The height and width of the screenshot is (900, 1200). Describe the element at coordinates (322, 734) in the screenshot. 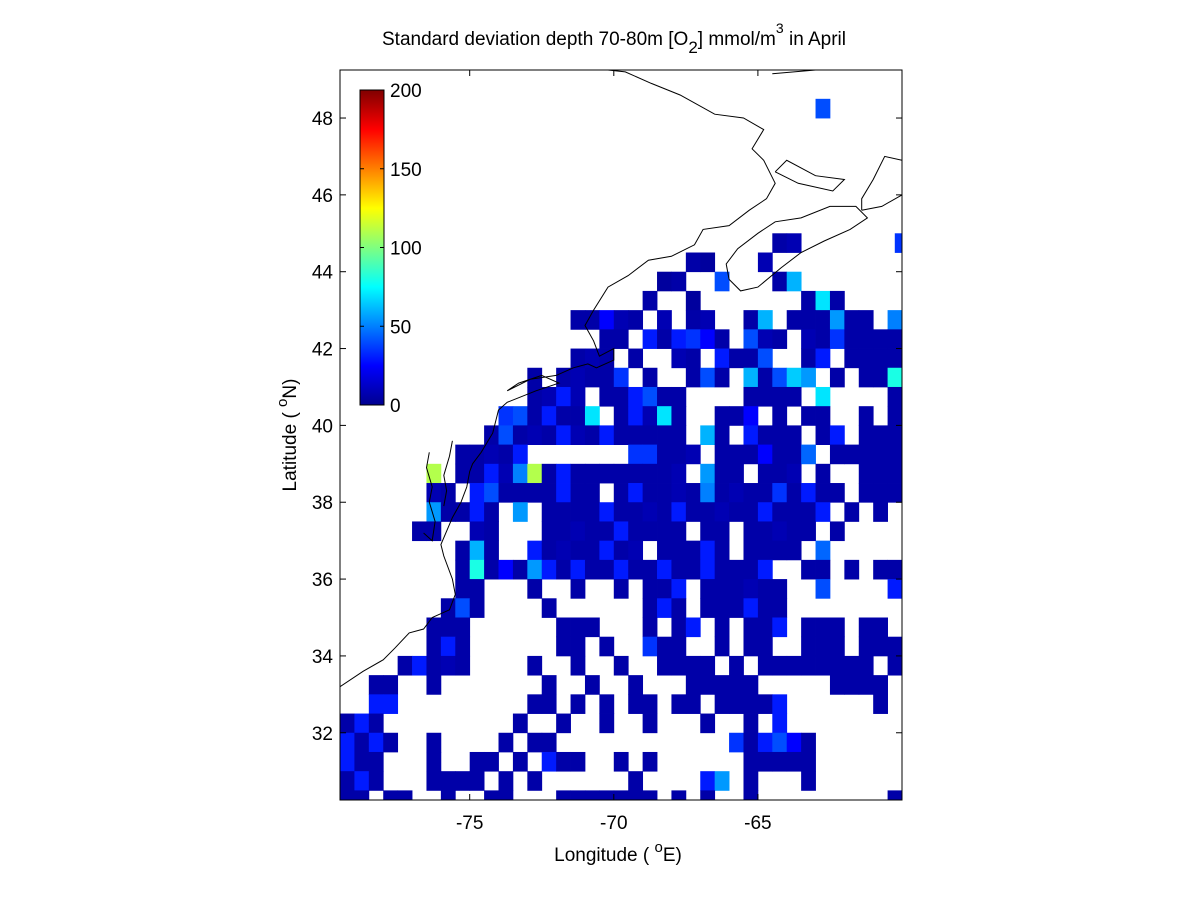

I see `y-tick-label: 32` at that location.